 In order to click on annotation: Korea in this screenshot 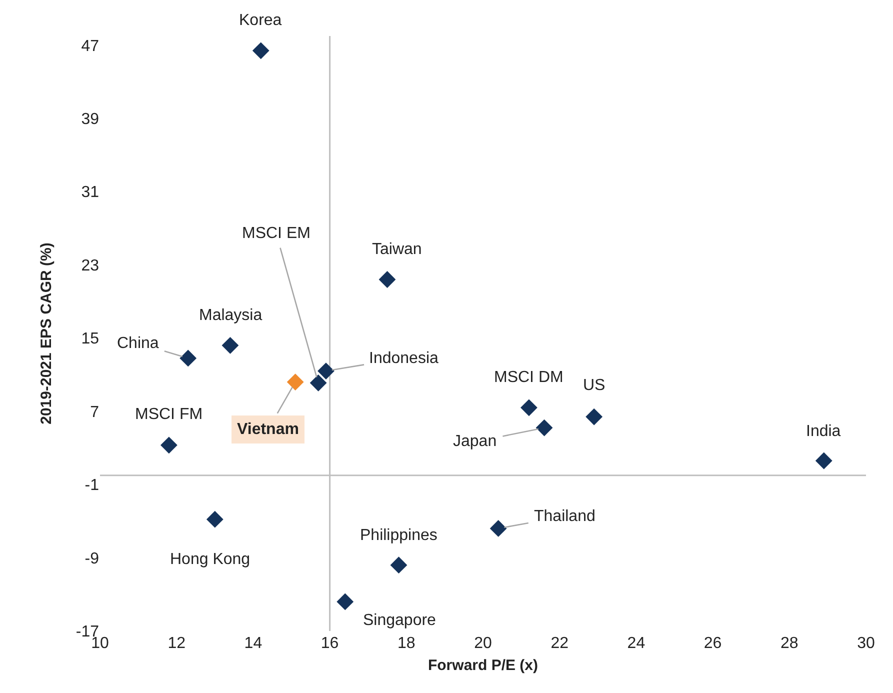, I will do `click(260, 20)`.